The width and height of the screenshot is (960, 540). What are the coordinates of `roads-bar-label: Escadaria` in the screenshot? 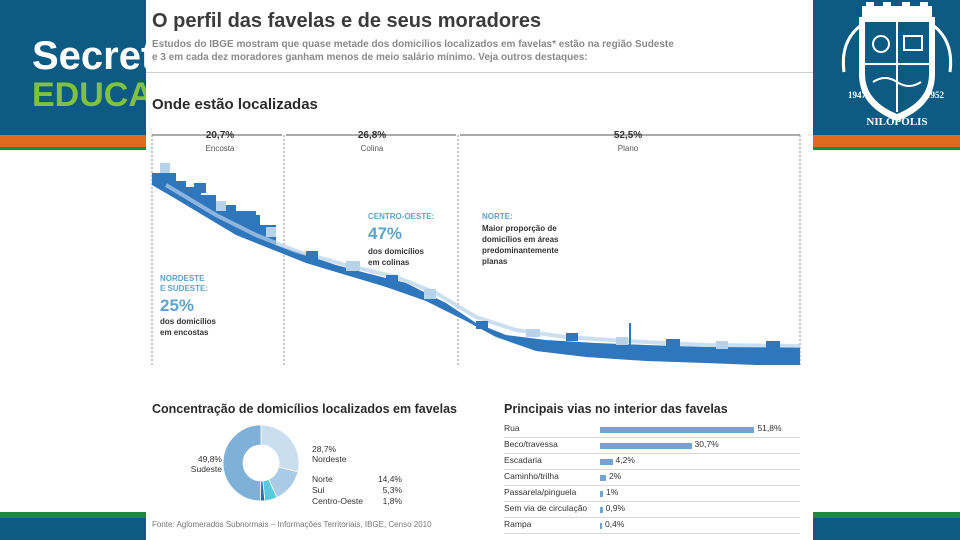 It's located at (523, 460).